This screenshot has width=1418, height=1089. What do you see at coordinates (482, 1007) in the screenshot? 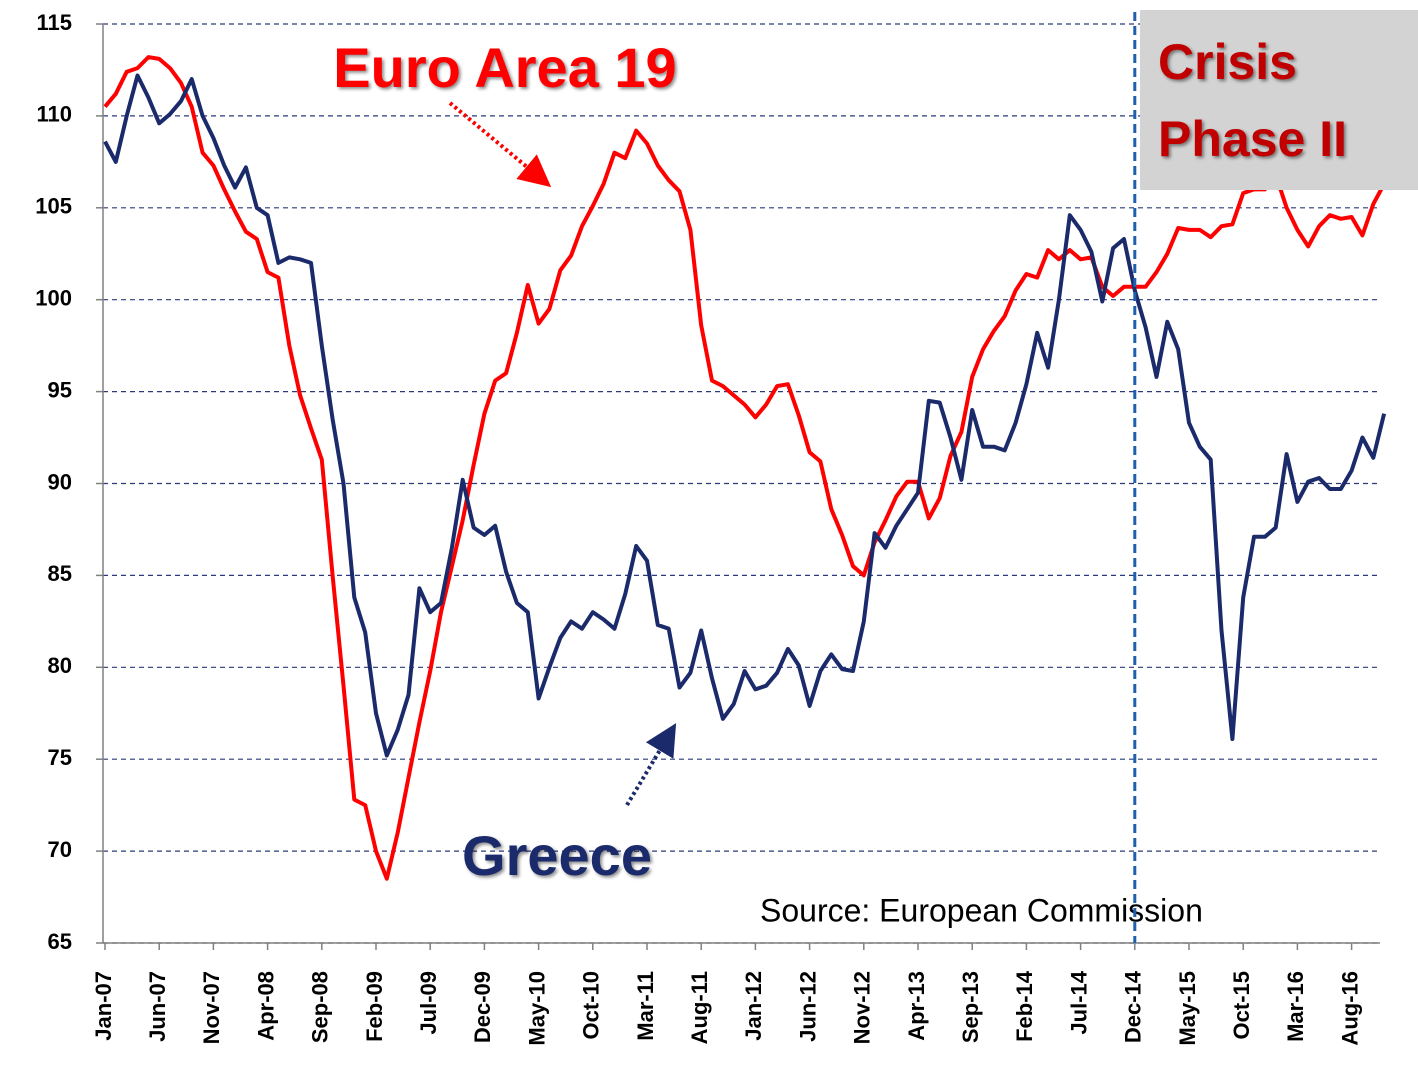
I see `x-tick-label: Dec-09` at bounding box center [482, 1007].